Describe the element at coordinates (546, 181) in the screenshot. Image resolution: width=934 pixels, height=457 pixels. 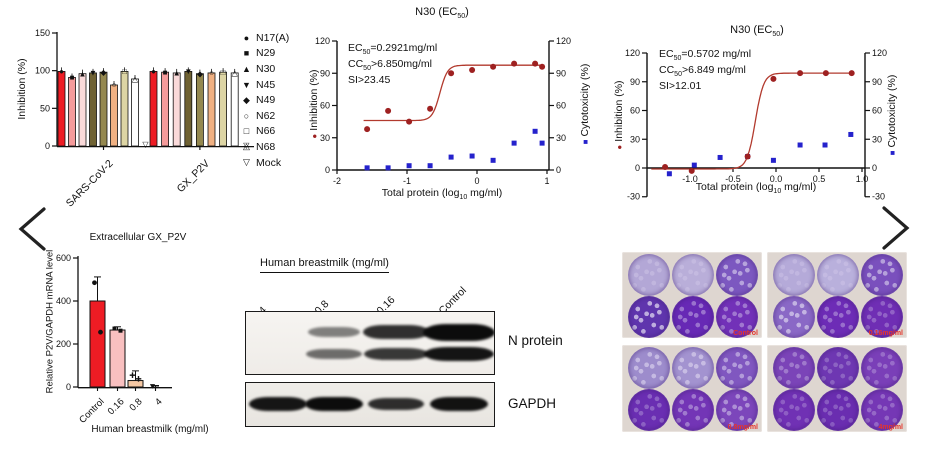
I see `svg-text: 1` at that location.